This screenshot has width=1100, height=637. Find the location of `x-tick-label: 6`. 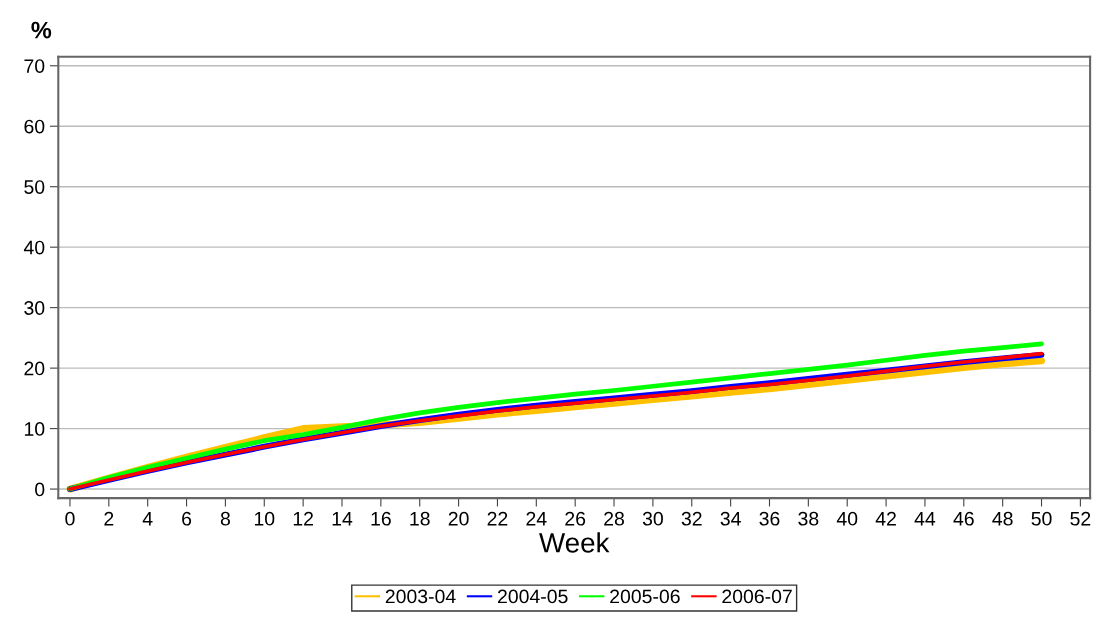

x-tick-label: 6 is located at coordinates (187, 518).